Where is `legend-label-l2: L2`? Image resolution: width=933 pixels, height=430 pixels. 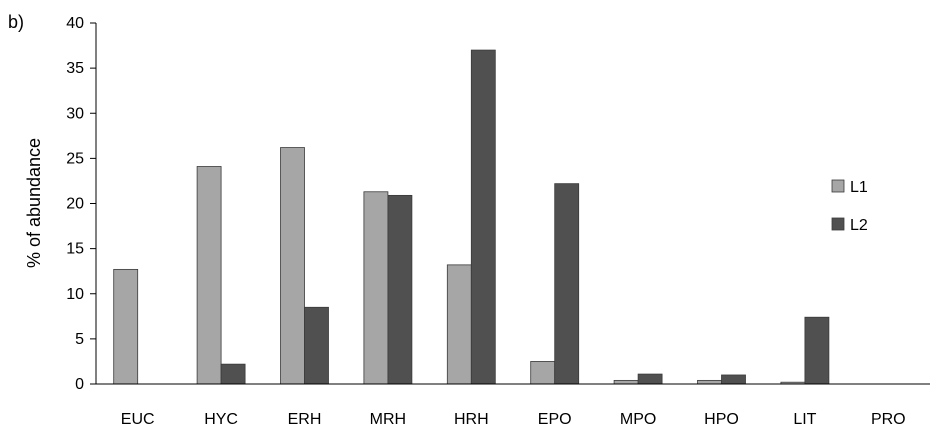
legend-label-l2: L2 is located at coordinates (859, 225).